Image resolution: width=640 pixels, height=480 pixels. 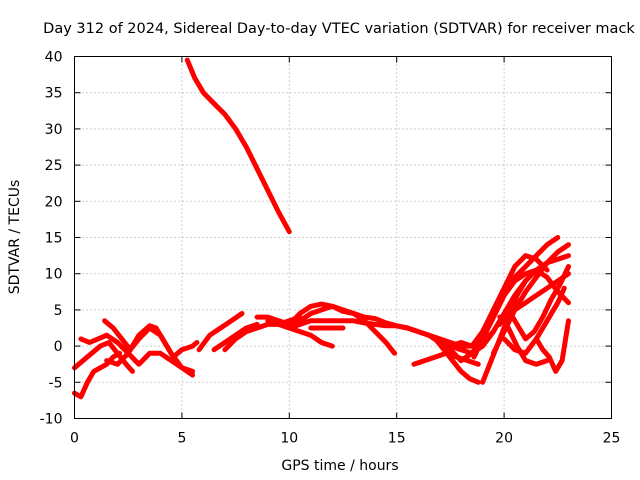 I want to click on series-line-s2, so click(x=97, y=375).